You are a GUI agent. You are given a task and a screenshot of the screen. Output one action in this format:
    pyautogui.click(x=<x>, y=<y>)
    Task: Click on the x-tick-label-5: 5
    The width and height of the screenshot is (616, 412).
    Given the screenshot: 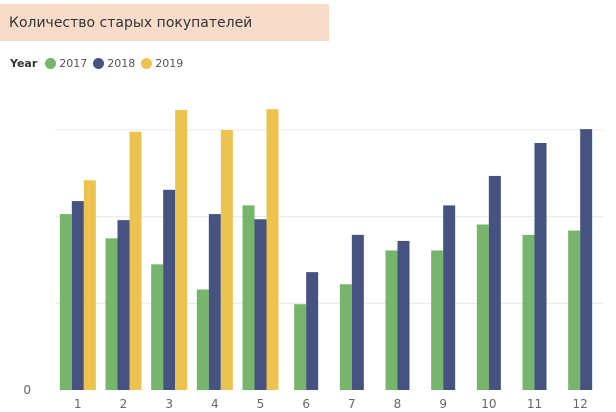 What is the action you would take?
    pyautogui.click(x=261, y=404)
    